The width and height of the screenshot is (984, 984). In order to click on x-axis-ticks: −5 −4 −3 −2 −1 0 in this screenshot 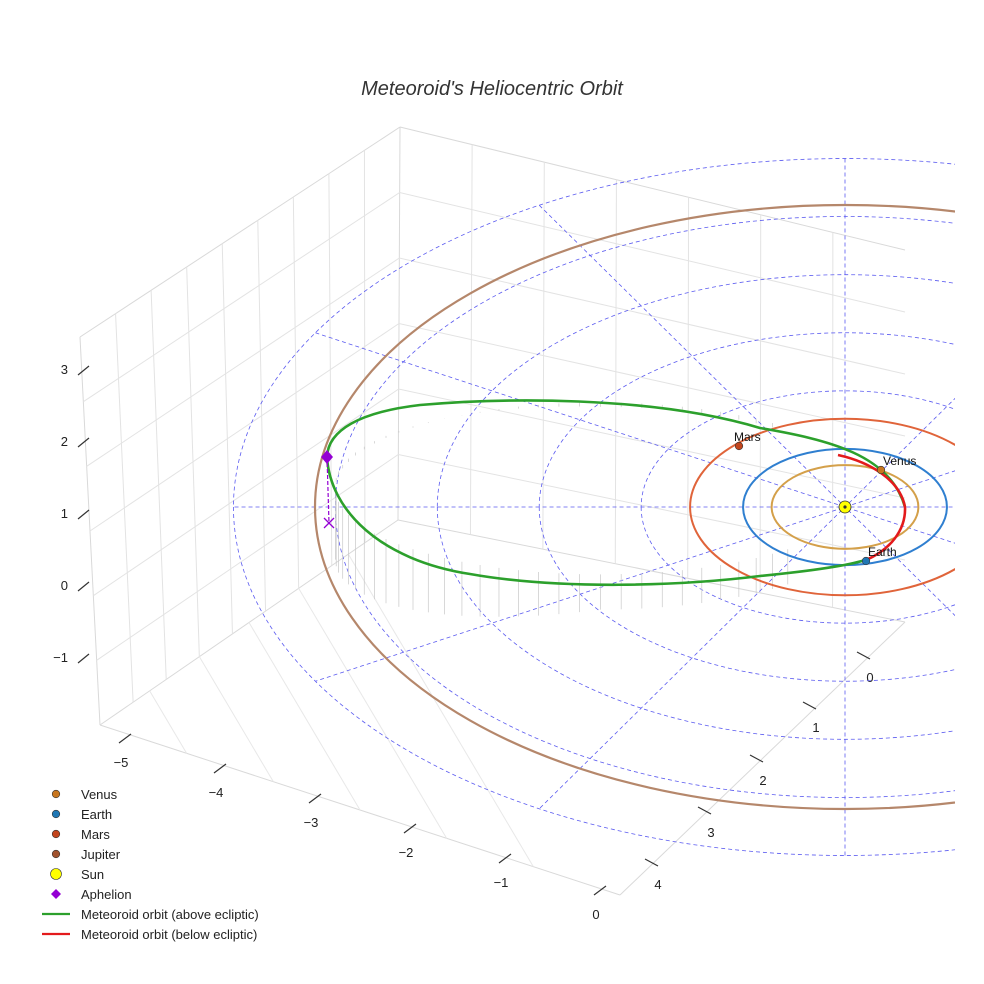, I will do `click(360, 827)`.